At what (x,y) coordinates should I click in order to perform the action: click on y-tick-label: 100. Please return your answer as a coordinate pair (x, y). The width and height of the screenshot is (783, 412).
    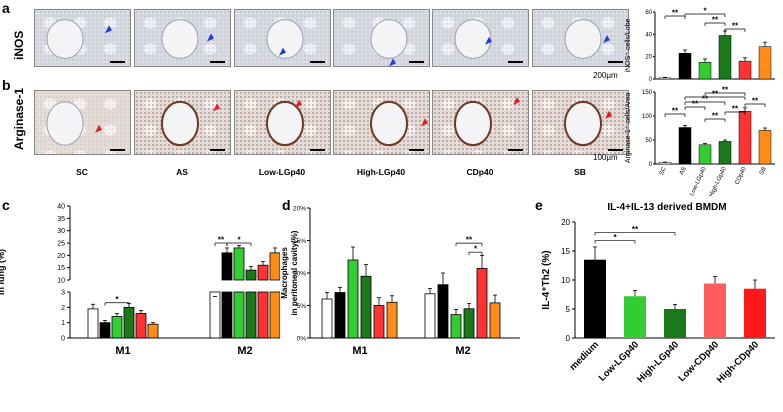
    Looking at the image, I should click on (647, 117).